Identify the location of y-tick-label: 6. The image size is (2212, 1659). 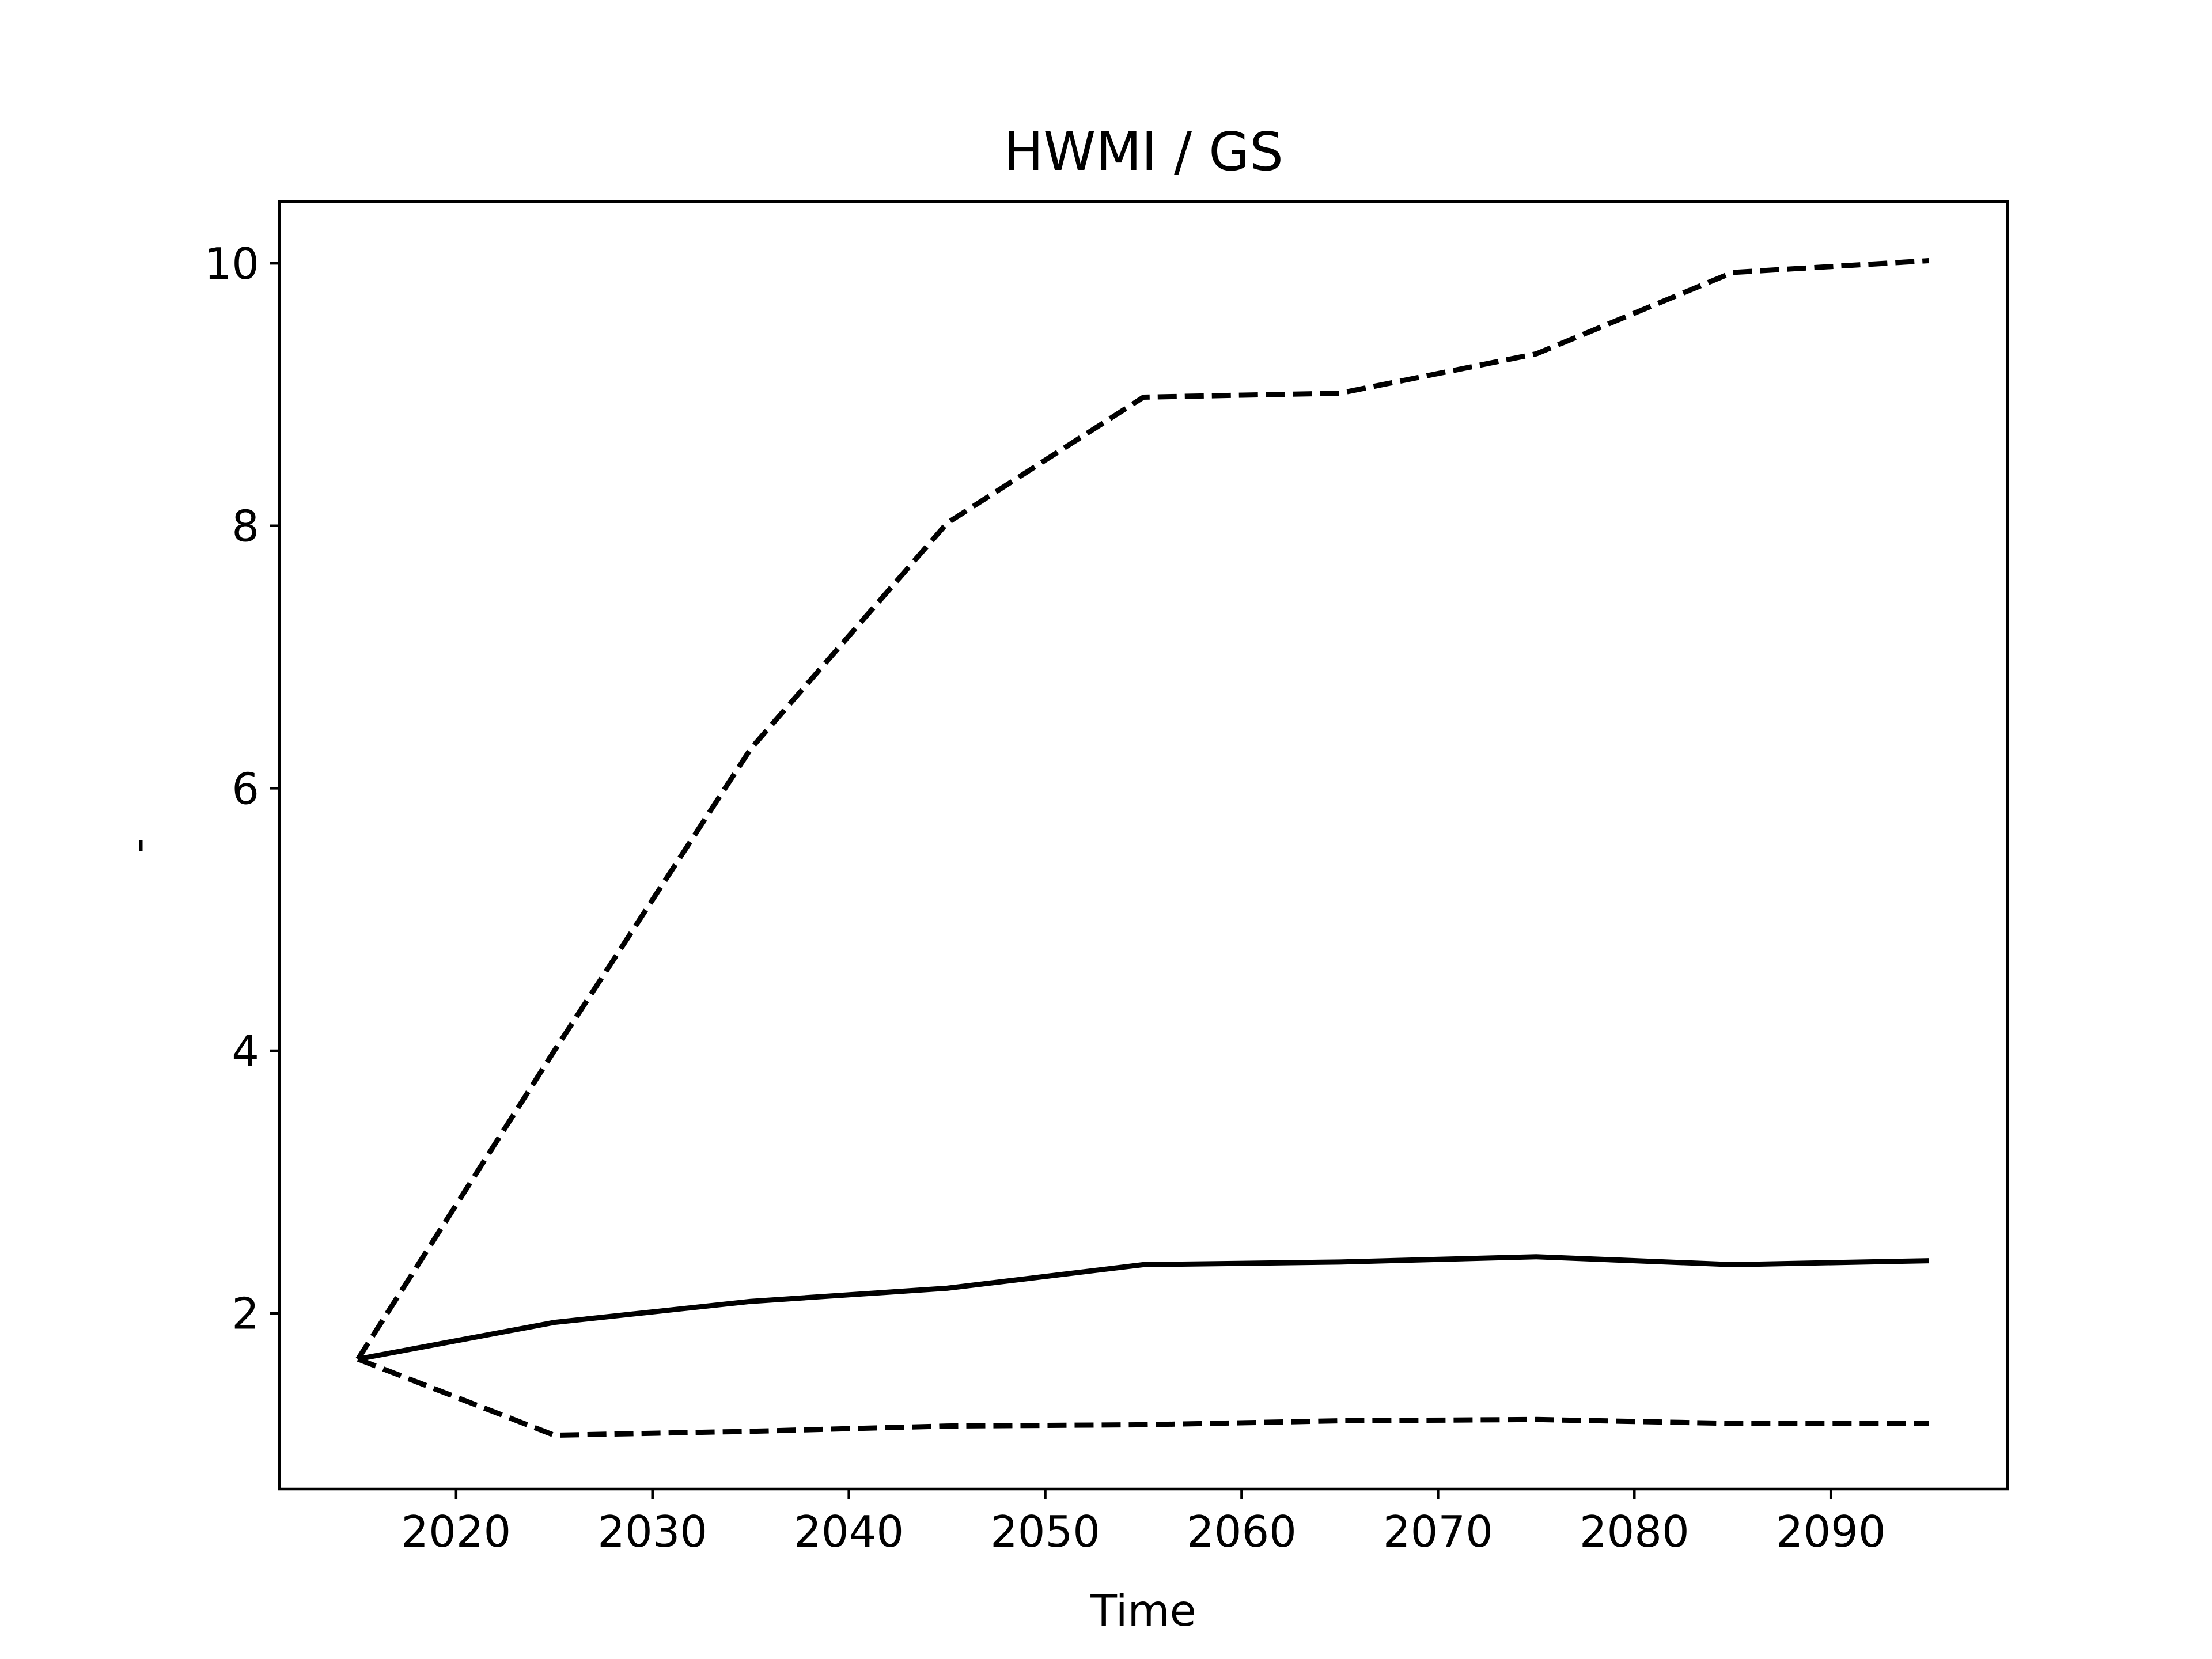
(245, 788).